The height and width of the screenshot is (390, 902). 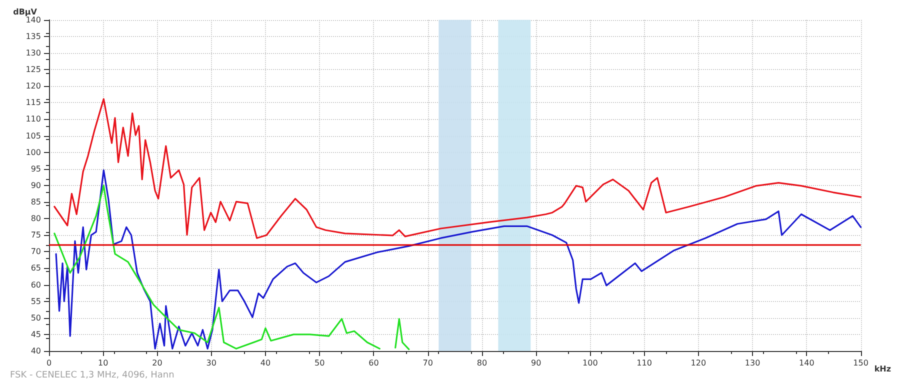 I want to click on y-tick-label: 60, so click(x=35, y=285).